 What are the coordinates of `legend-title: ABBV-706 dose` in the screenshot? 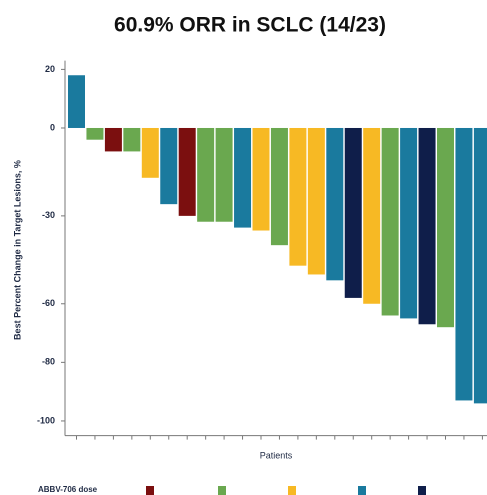 It's located at (68, 489).